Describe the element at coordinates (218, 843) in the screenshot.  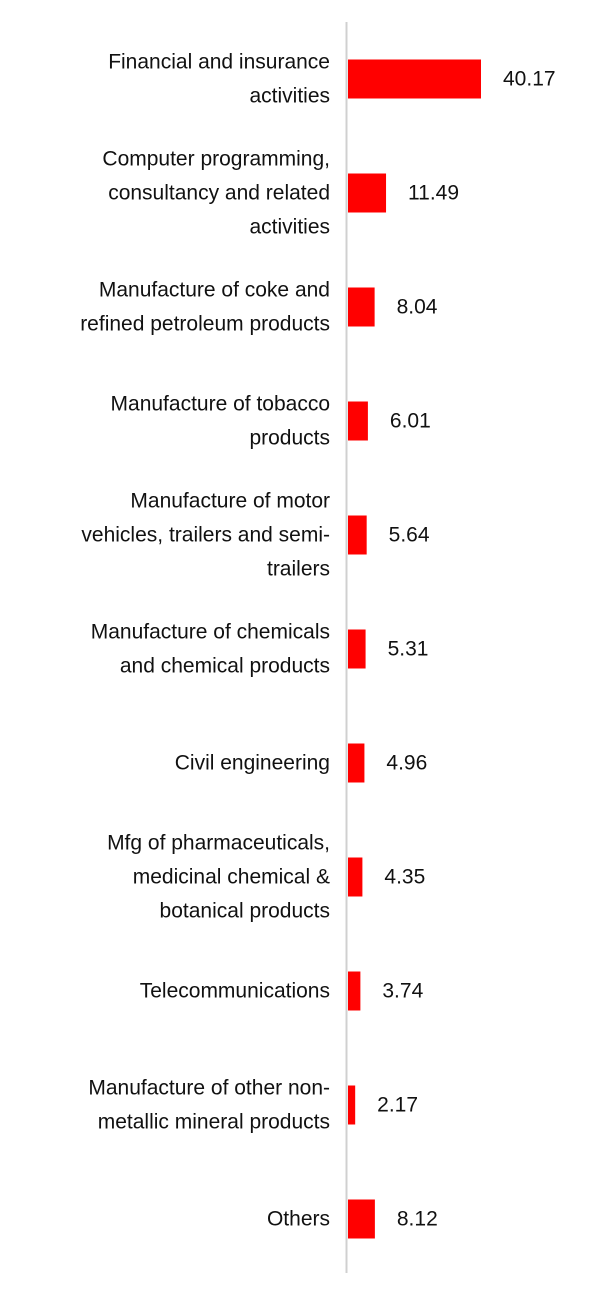
I see `category-label-line: Mfg of pharmaceuticals,` at that location.